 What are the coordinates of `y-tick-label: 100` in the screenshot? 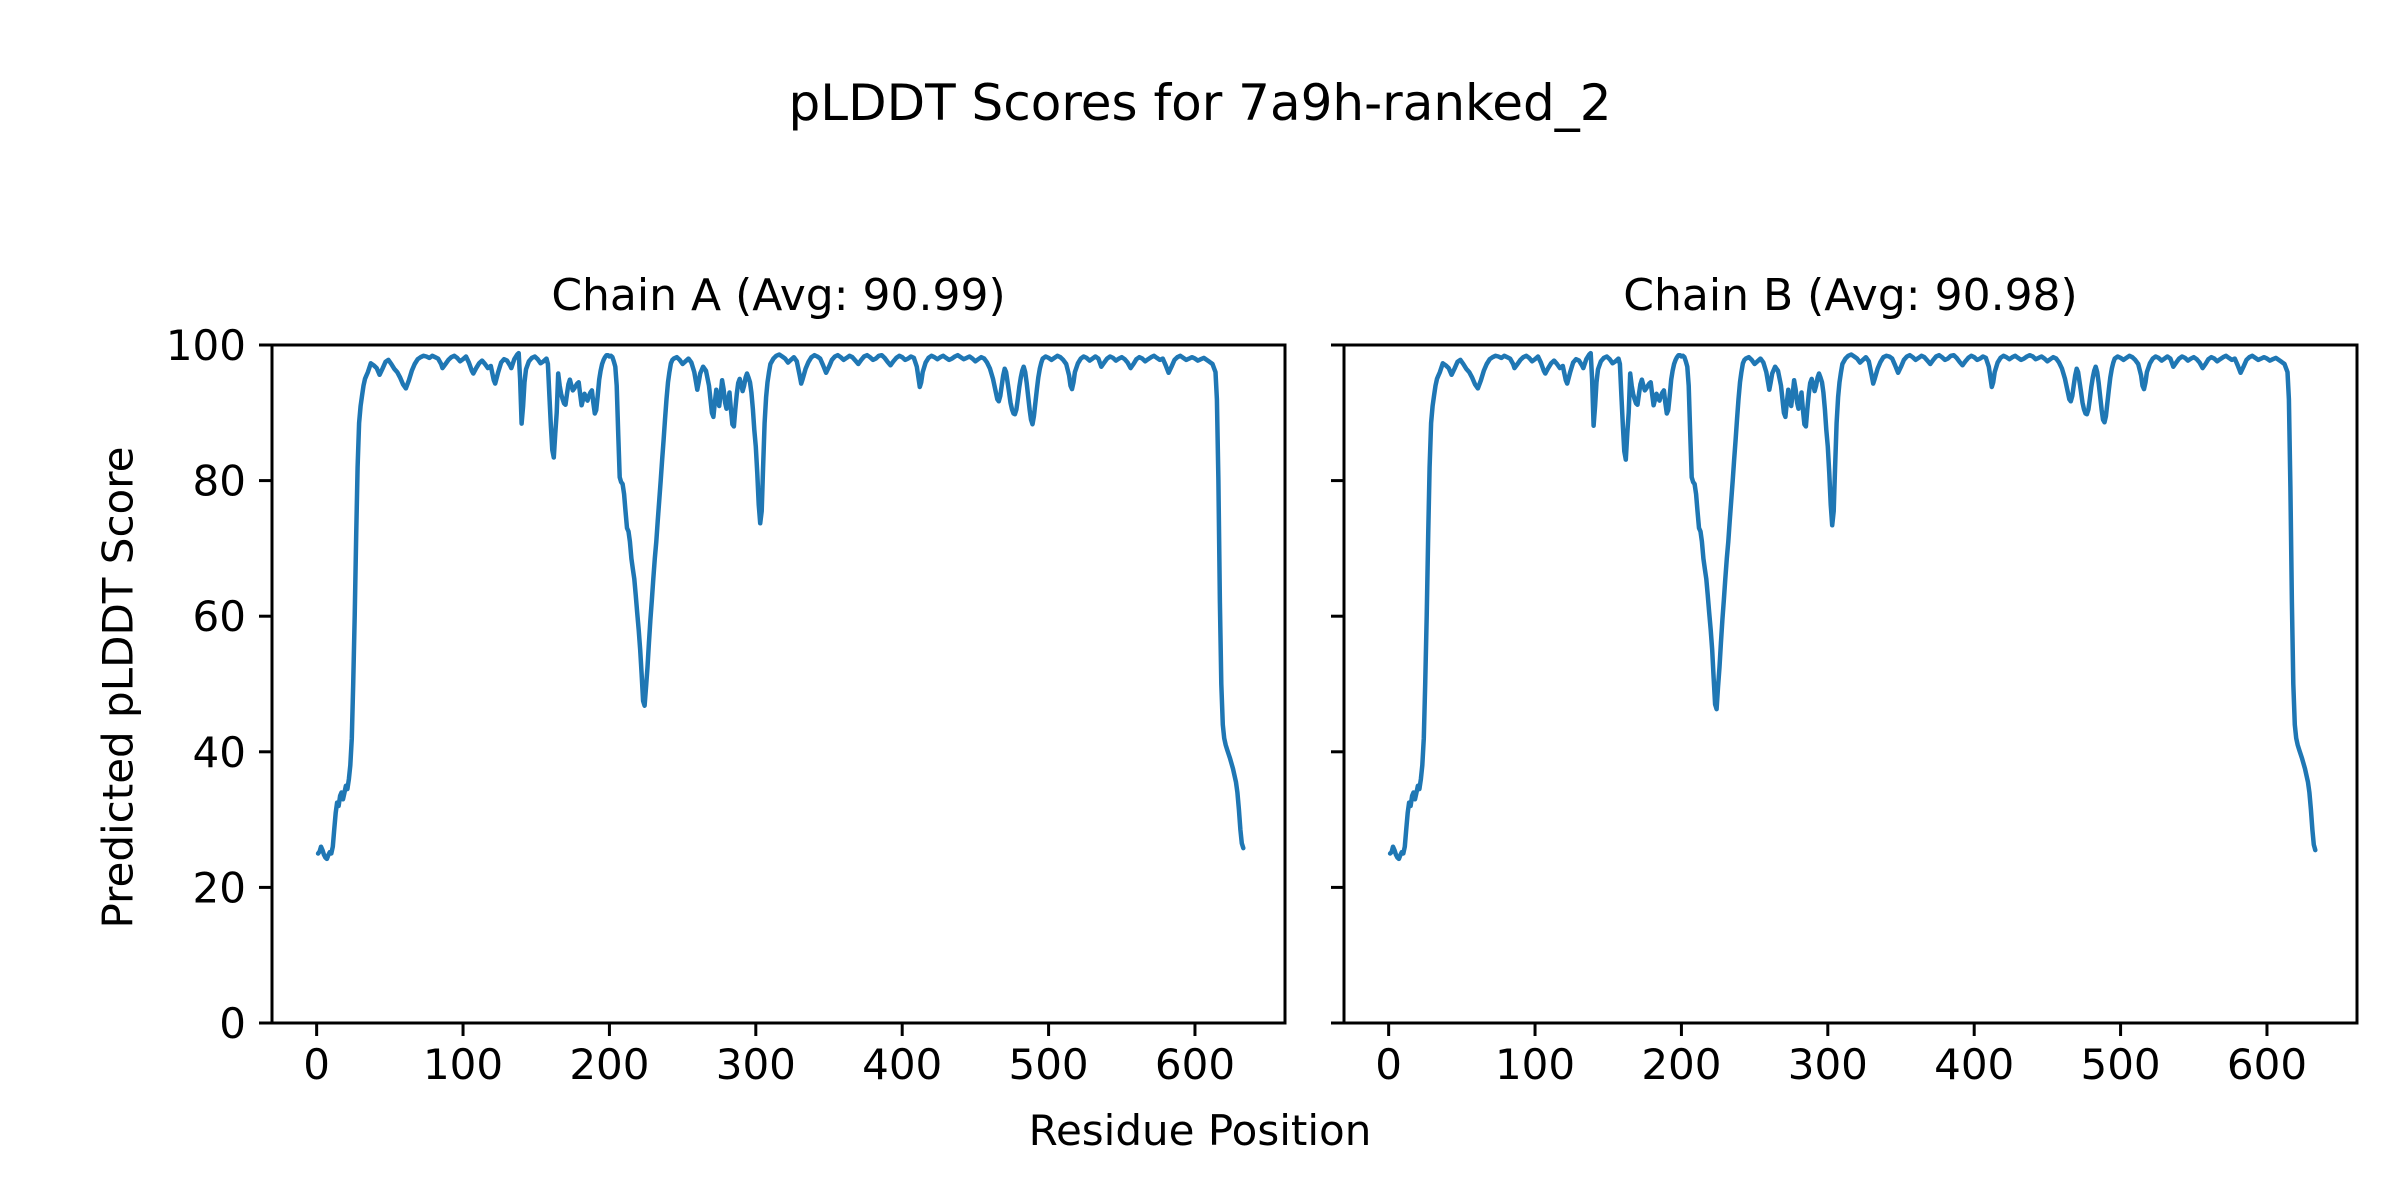 It's located at (206, 345).